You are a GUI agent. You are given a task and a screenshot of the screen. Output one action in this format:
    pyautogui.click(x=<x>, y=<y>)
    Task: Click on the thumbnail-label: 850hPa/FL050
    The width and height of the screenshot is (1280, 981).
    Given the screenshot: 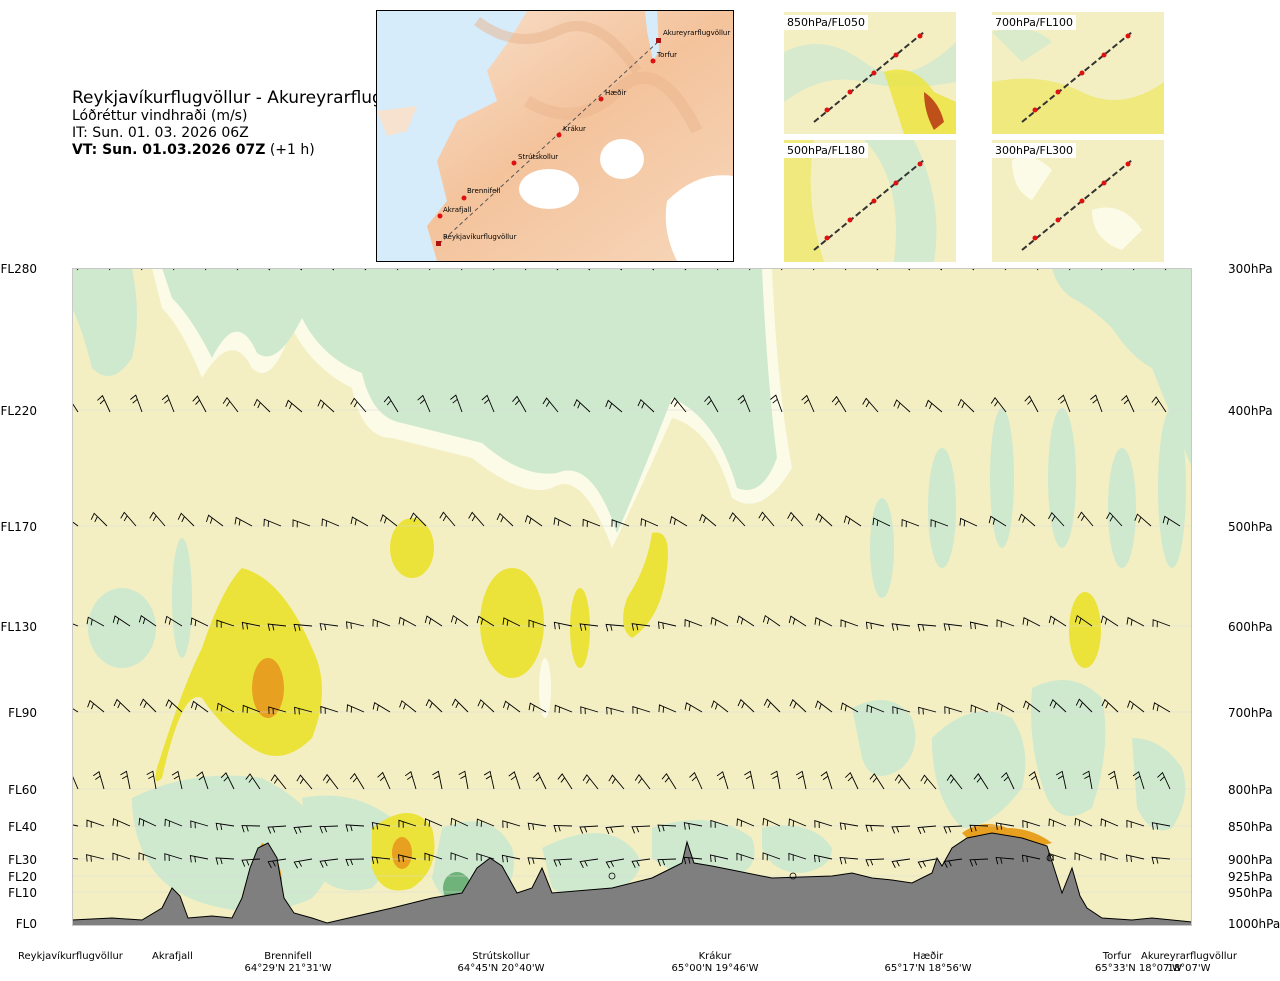 What is the action you would take?
    pyautogui.click(x=826, y=22)
    